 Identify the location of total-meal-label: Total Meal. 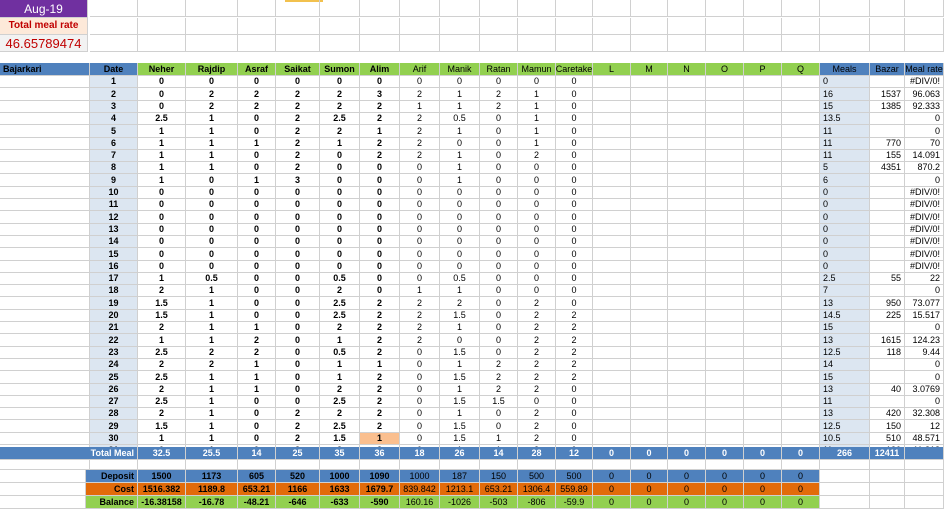
(69, 453).